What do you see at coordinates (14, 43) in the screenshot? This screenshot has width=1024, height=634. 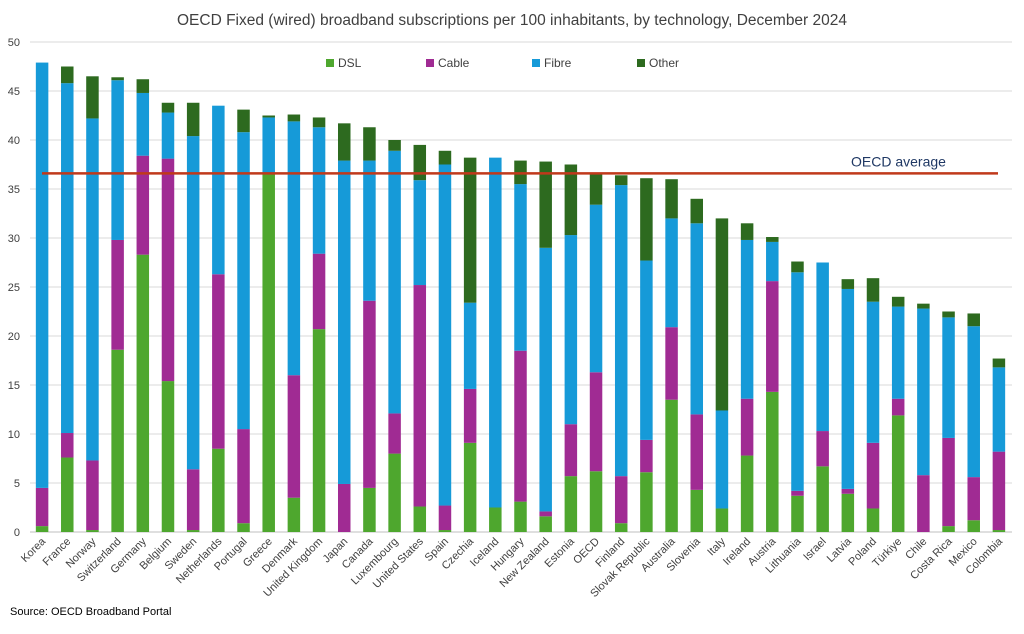 I see `y-tick-label: 50` at bounding box center [14, 43].